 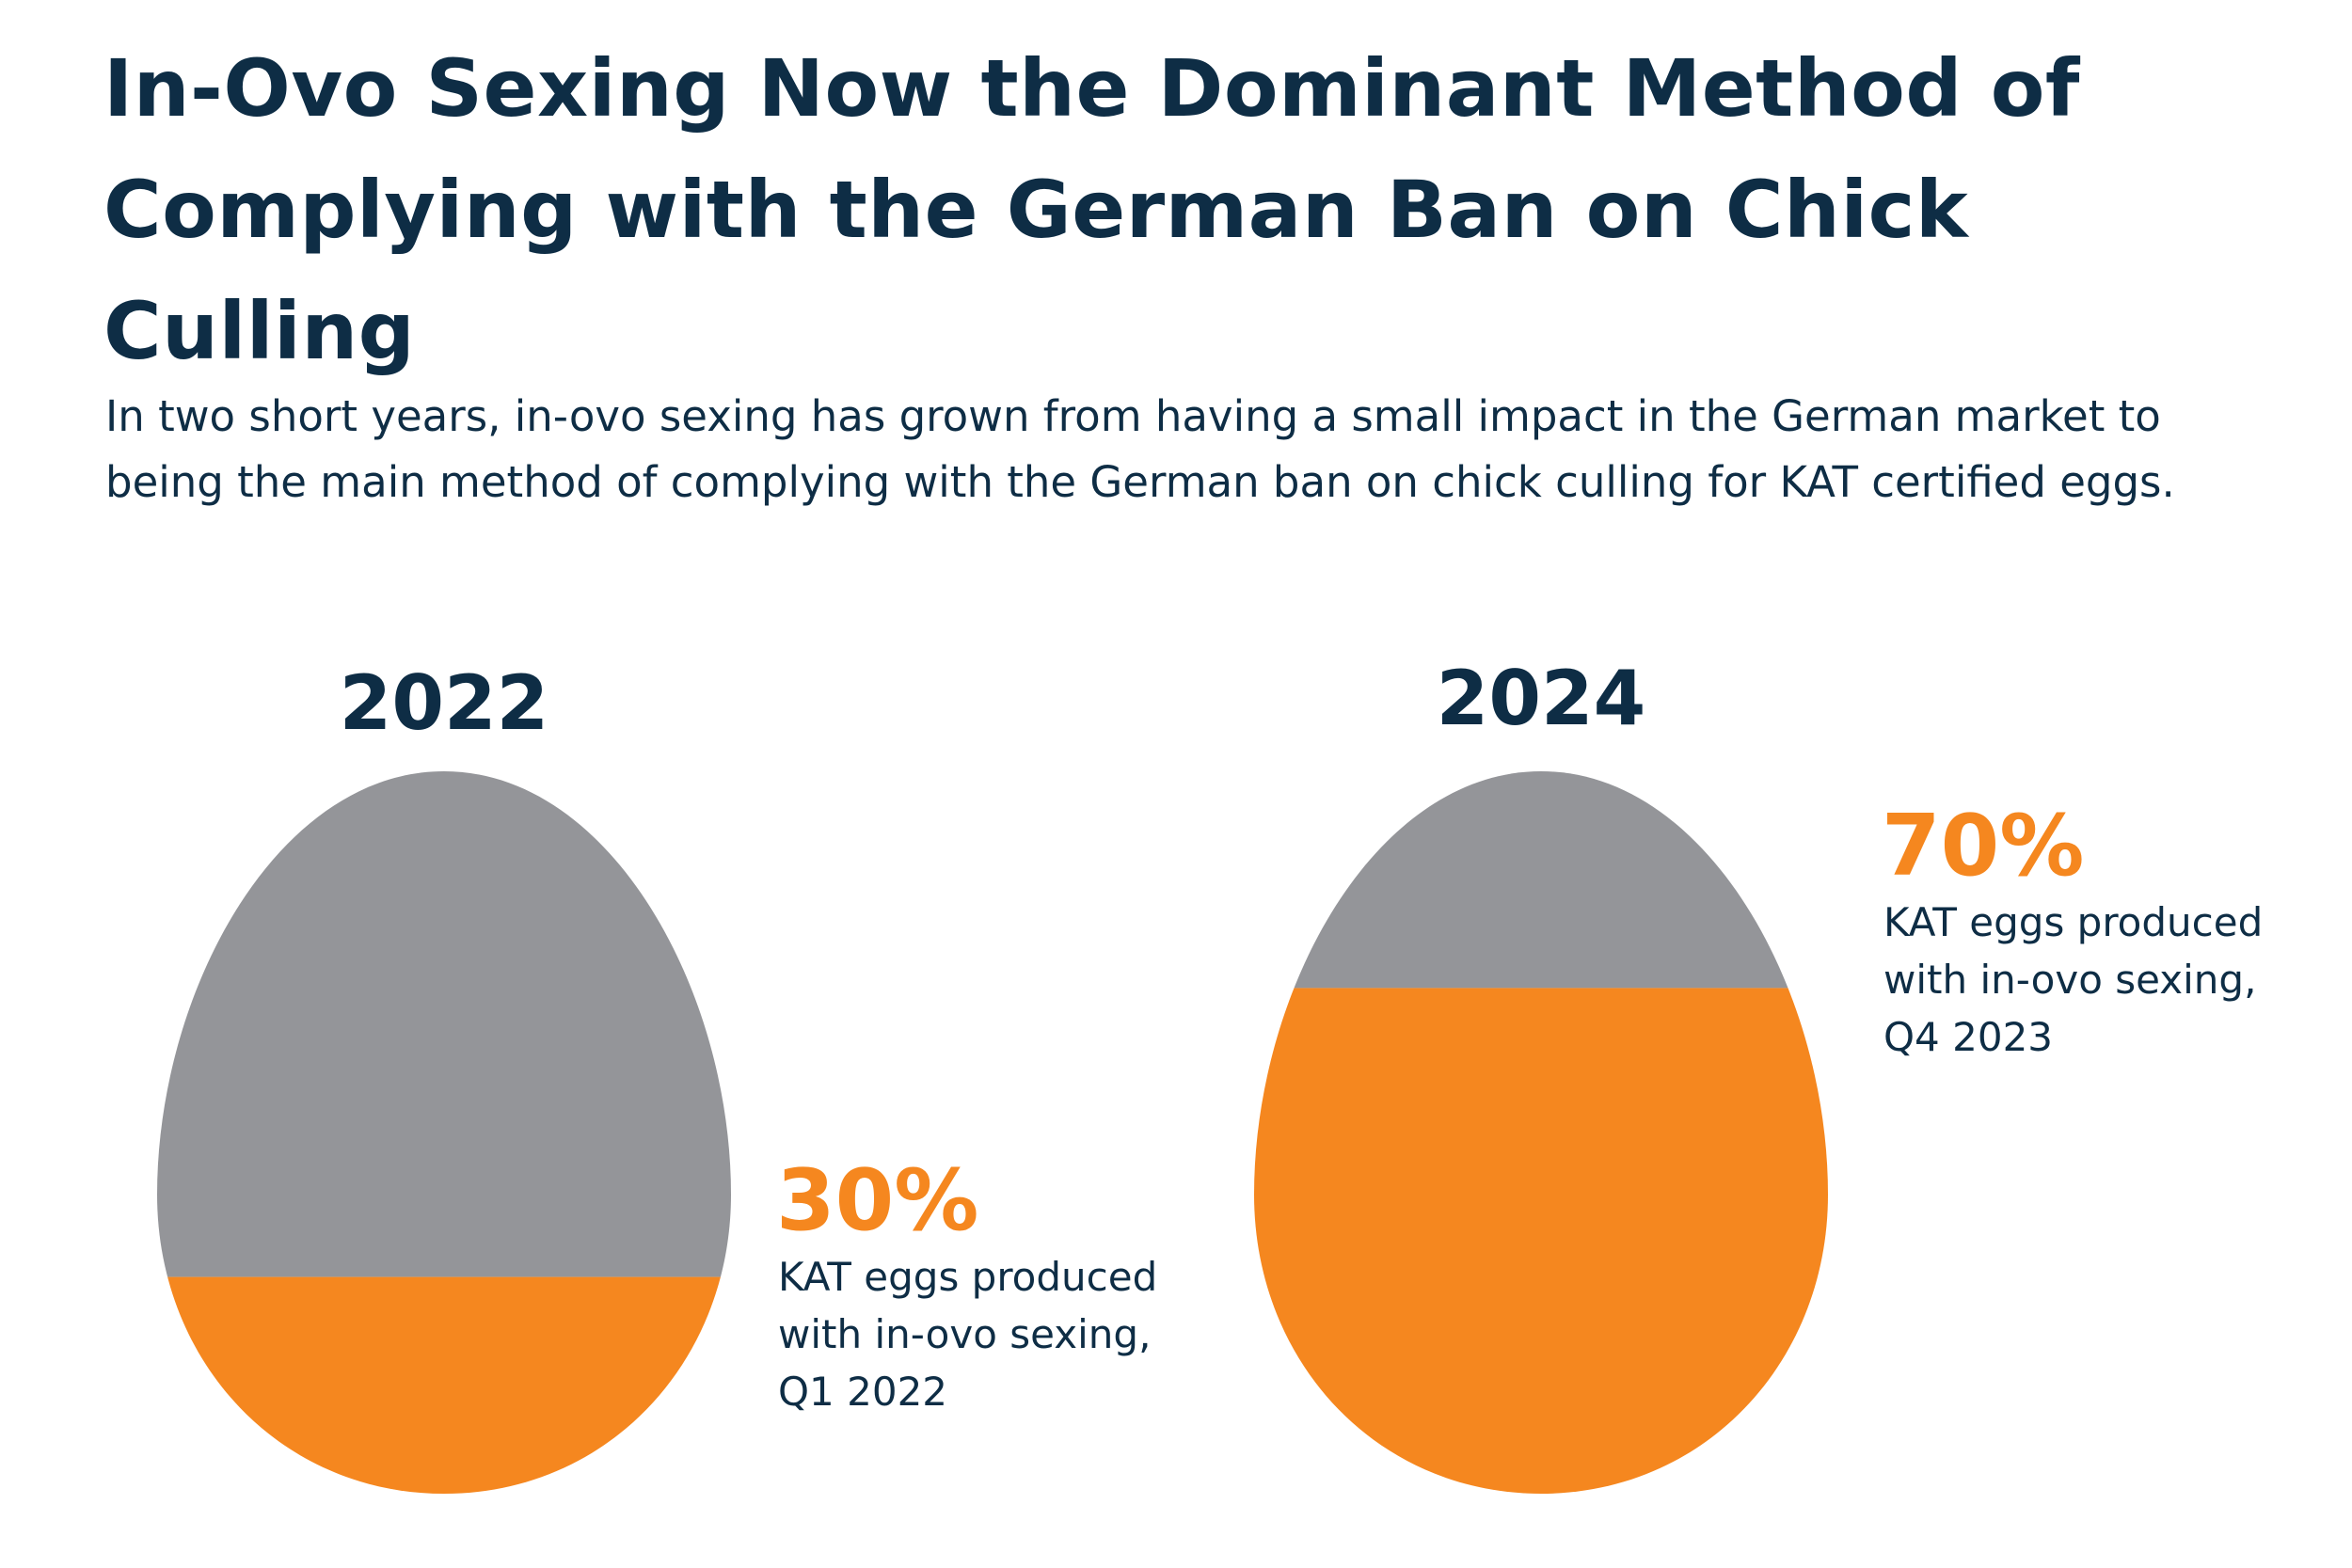 I want to click on description-line-2024-2: with in-ovo sexing,, so click(x=2069, y=980).